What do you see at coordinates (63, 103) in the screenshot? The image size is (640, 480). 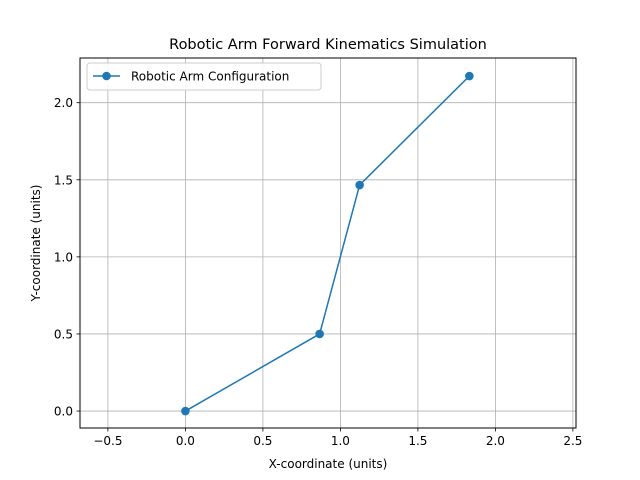 I see `y-tick-label: 2.0` at bounding box center [63, 103].